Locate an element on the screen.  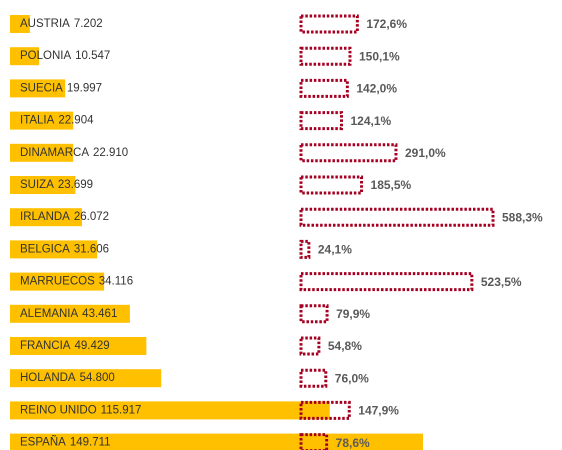
category-label: SUIZA is located at coordinates (37, 185).